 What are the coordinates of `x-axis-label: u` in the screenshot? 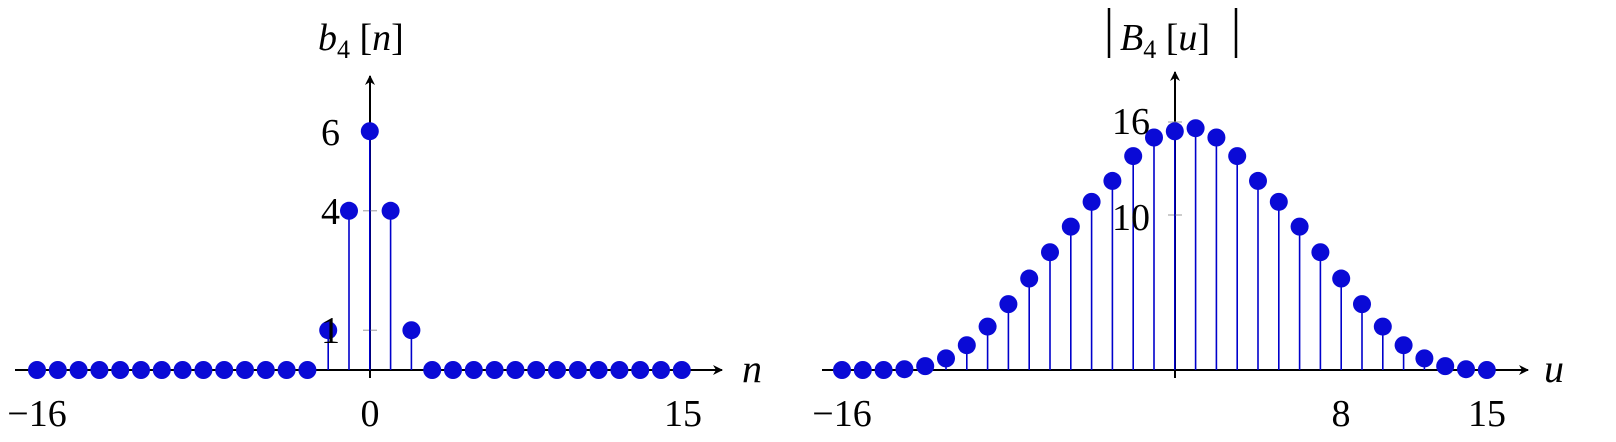 It's located at (1554, 368).